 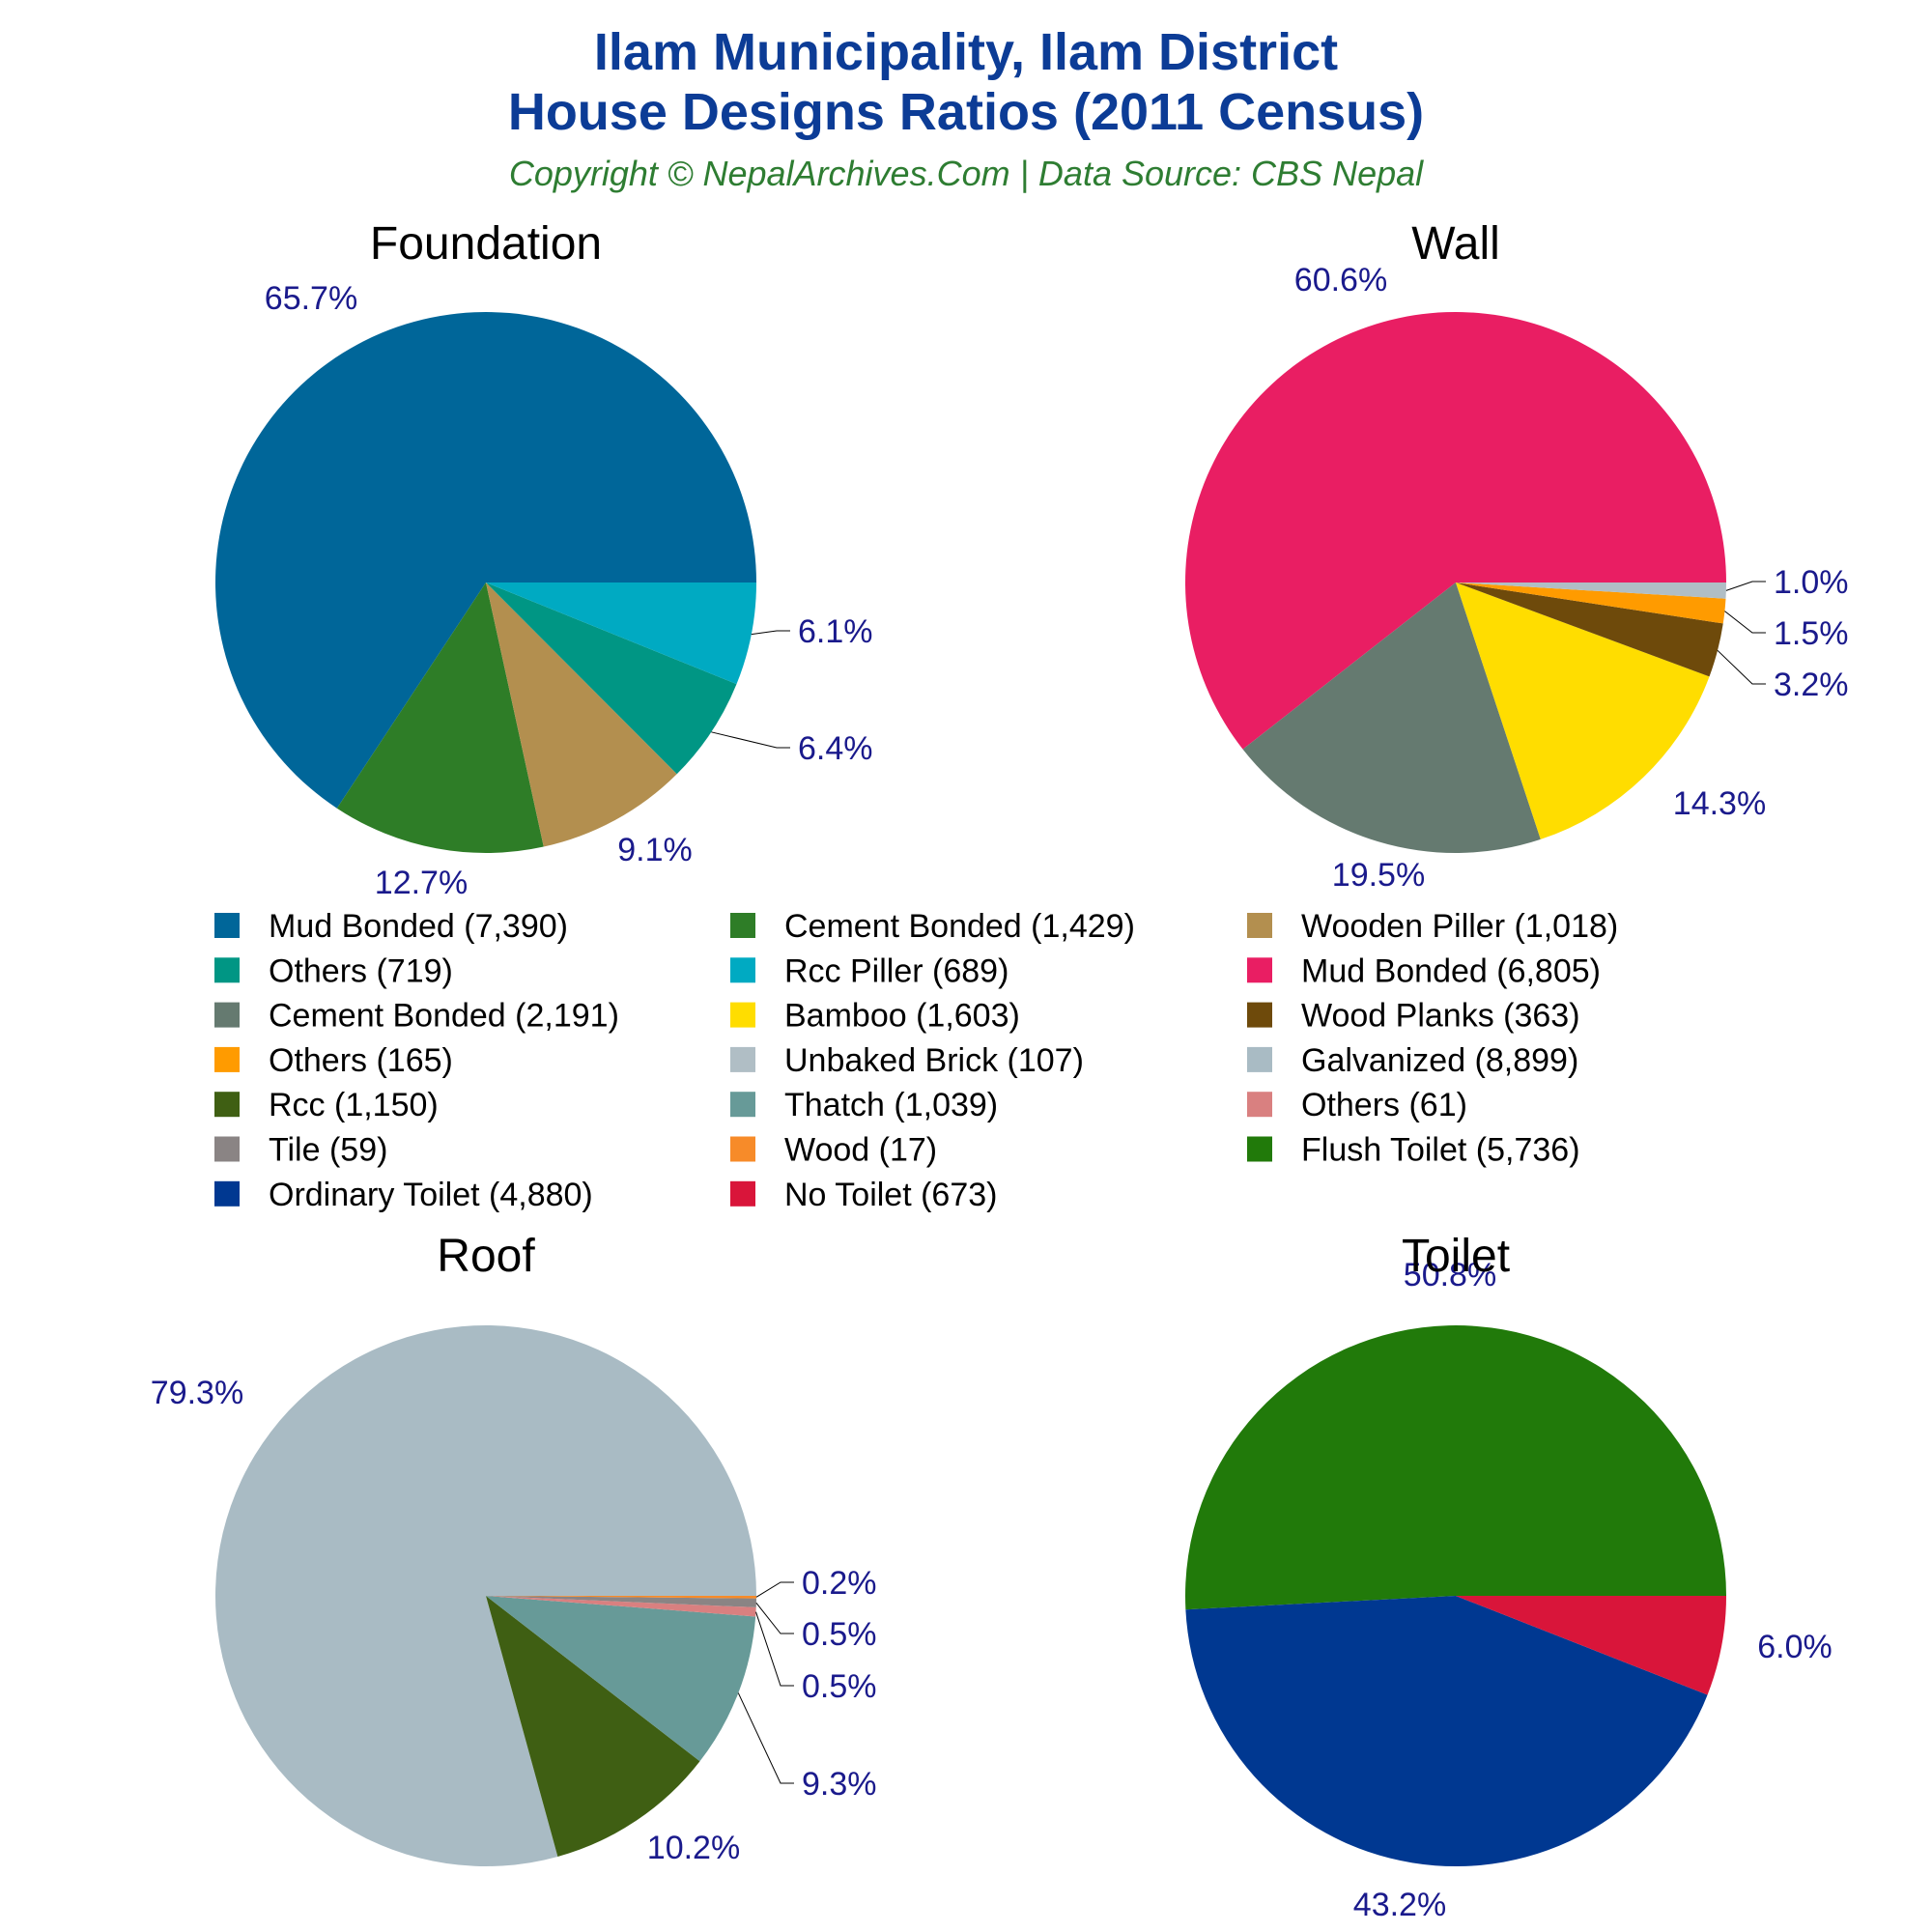 I want to click on toilet-slices, so click(x=1455, y=1596).